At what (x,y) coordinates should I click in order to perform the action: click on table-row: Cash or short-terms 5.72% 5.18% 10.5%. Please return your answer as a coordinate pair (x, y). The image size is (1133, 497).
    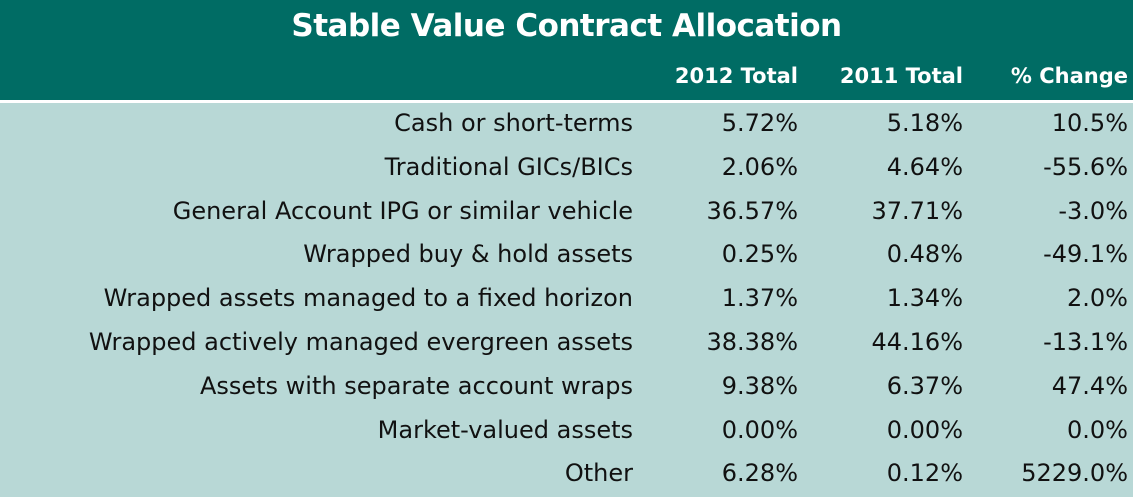
    Looking at the image, I should click on (566, 125).